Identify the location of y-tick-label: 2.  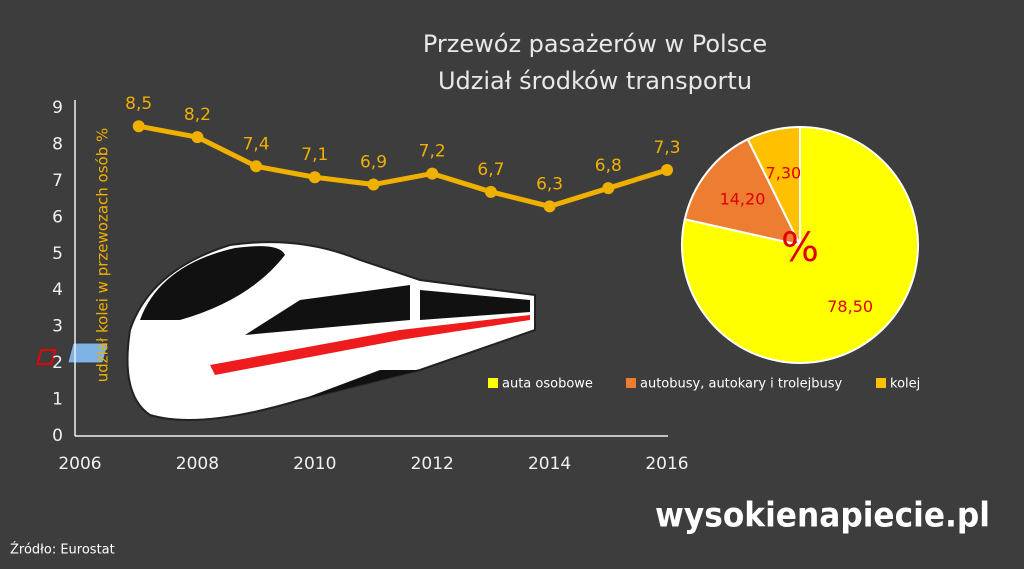
(57, 363).